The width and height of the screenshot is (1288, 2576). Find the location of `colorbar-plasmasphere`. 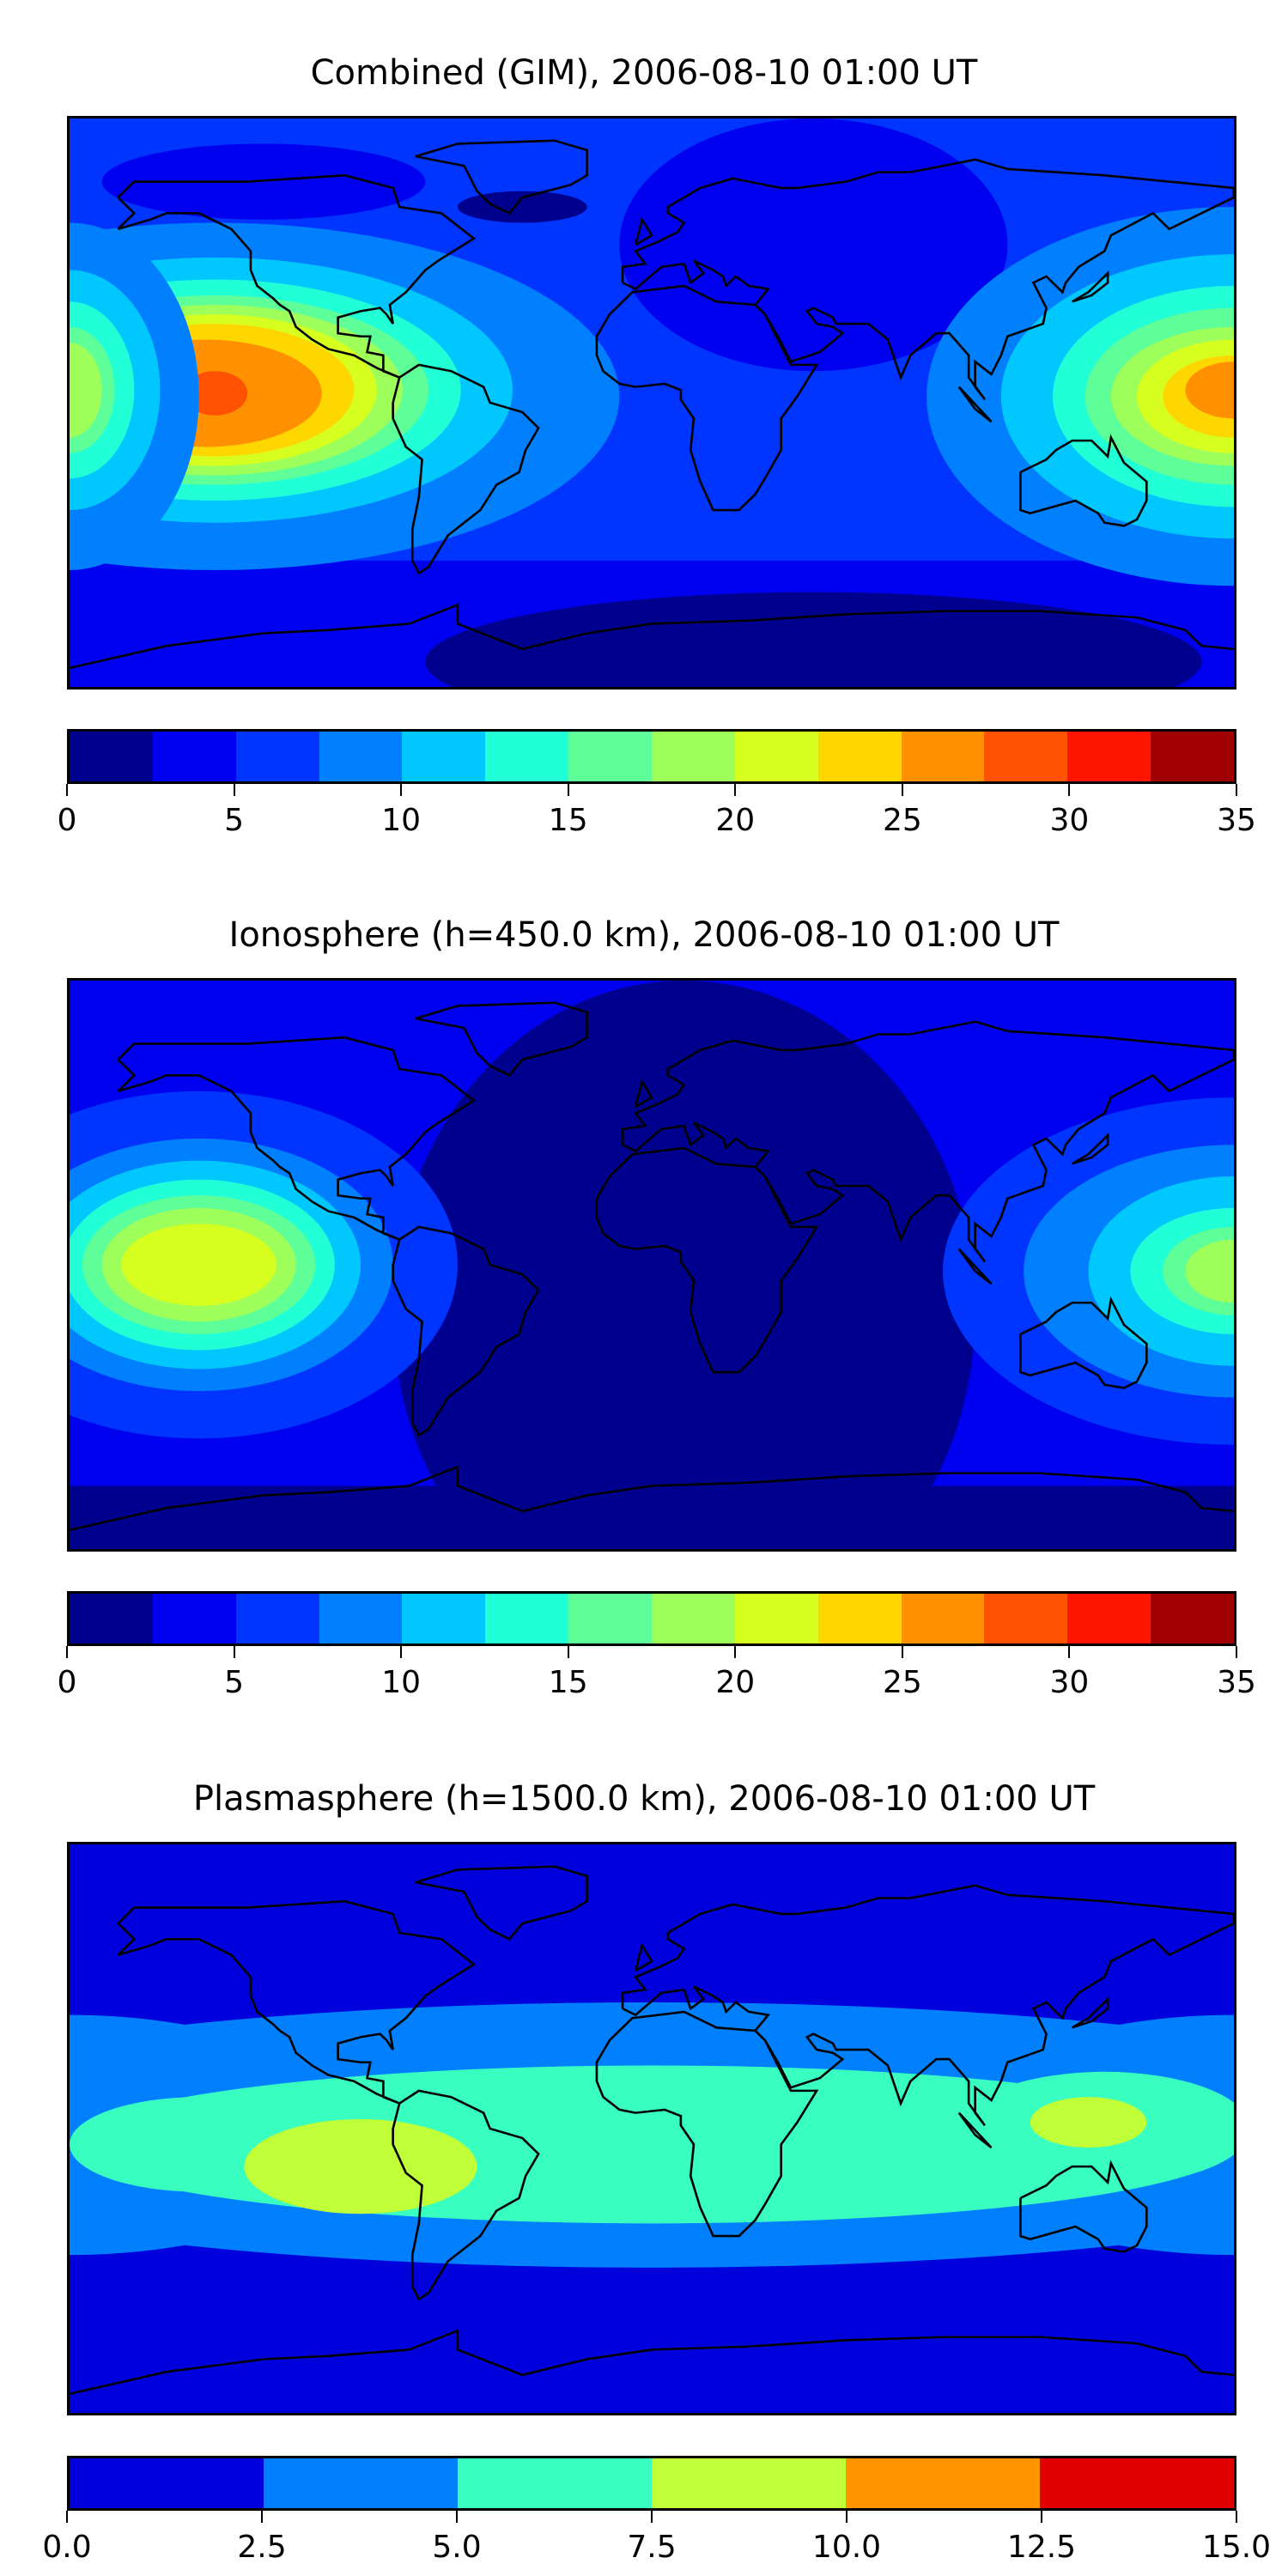

colorbar-plasmasphere is located at coordinates (651, 2484).